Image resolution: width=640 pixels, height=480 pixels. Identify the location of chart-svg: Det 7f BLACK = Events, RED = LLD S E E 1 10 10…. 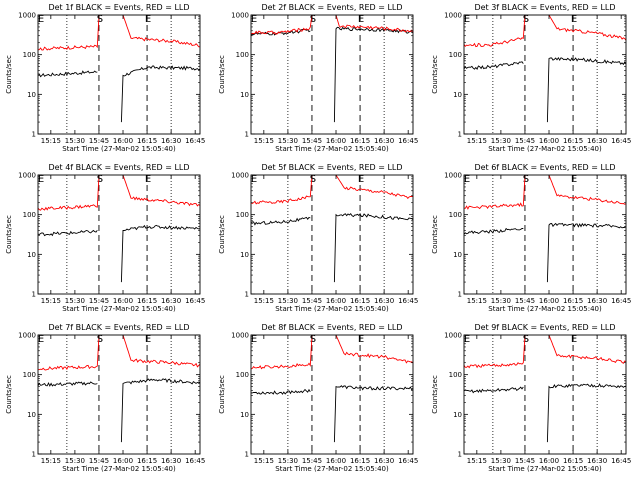
(105, 398).